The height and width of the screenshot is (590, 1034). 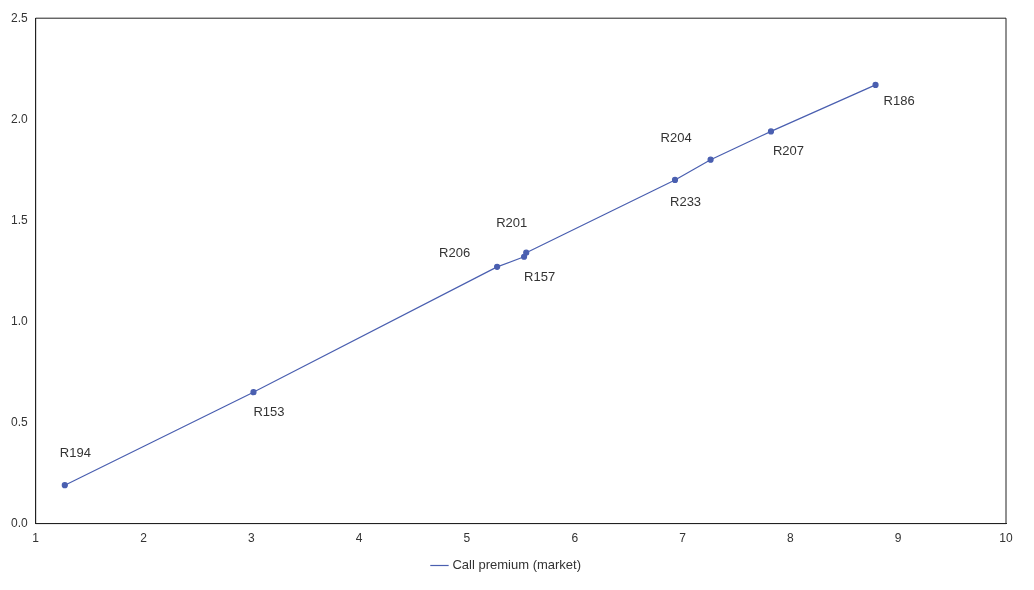 I want to click on annotation: R186, so click(x=899, y=100).